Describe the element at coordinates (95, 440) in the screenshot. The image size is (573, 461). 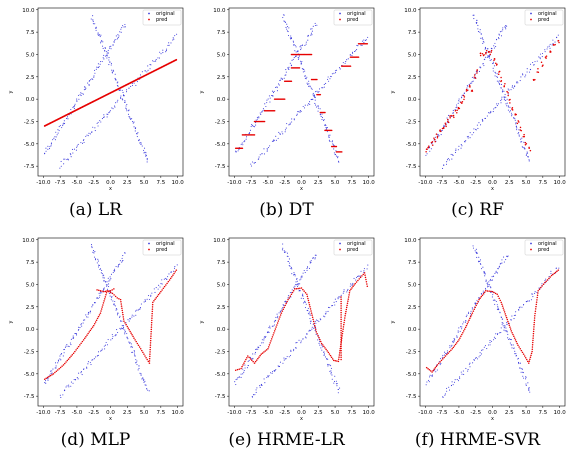
I see `subfigure-caption: (d) MLP` at that location.